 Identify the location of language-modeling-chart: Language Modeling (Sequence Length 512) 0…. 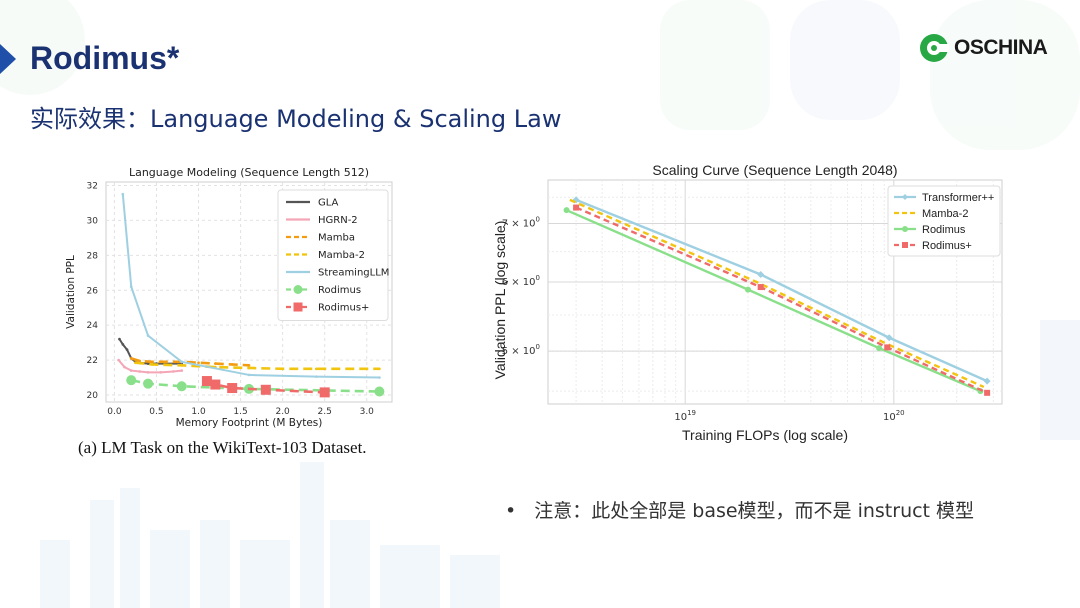
(229, 297).